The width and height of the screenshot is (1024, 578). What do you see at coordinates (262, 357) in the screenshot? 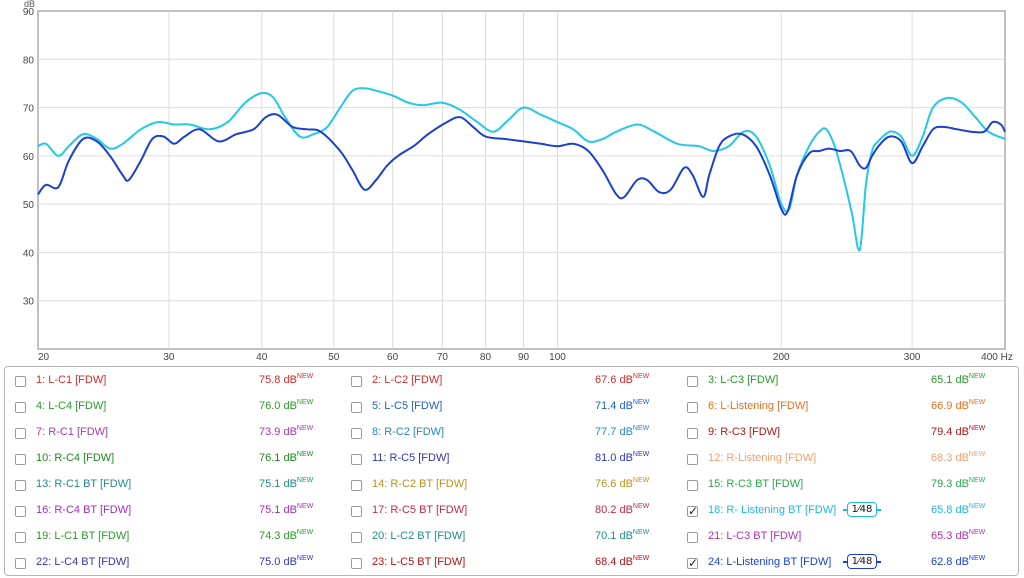
I see `x-tick-label: 40` at bounding box center [262, 357].